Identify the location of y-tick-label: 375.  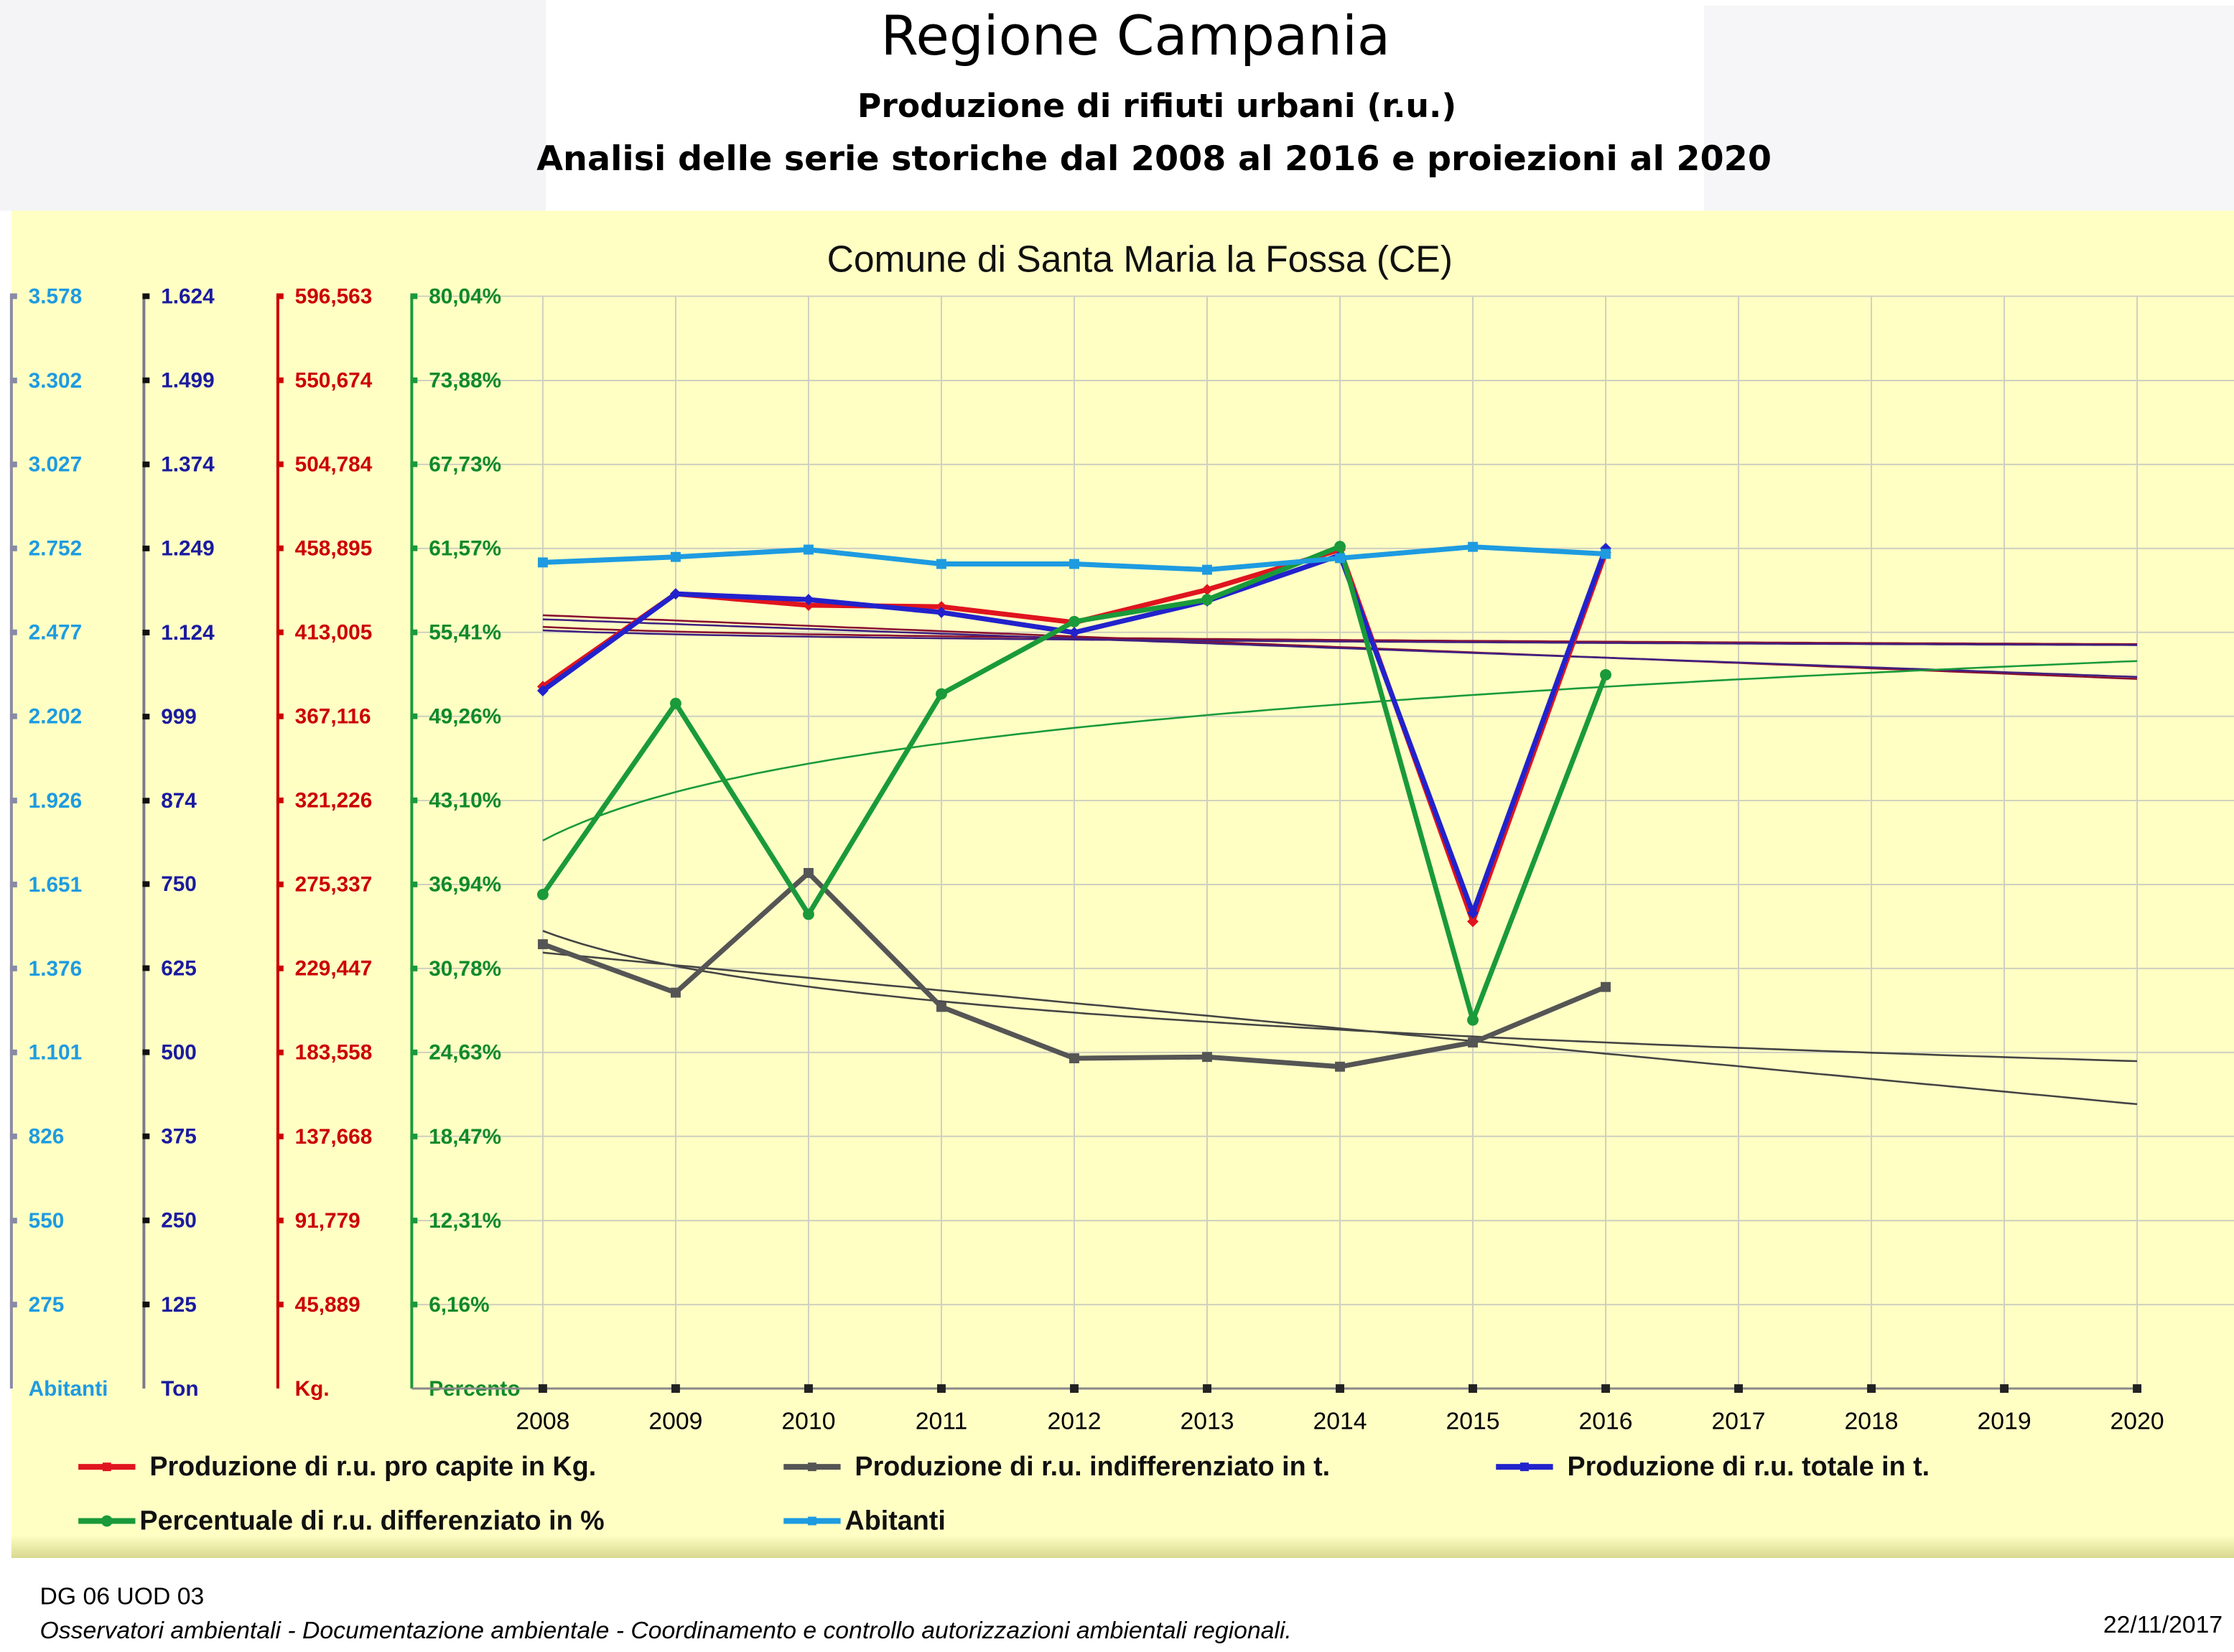
(179, 1137).